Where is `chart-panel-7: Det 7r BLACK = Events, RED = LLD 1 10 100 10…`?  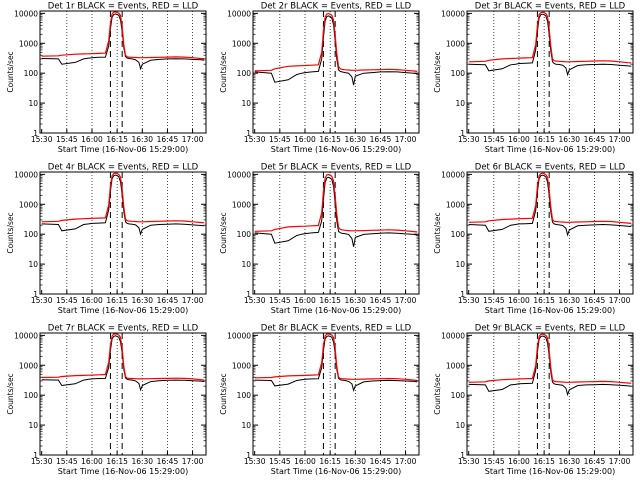 chart-panel-7: Det 7r BLACK = Events, RED = LLD 1 10 100 10… is located at coordinates (106, 400).